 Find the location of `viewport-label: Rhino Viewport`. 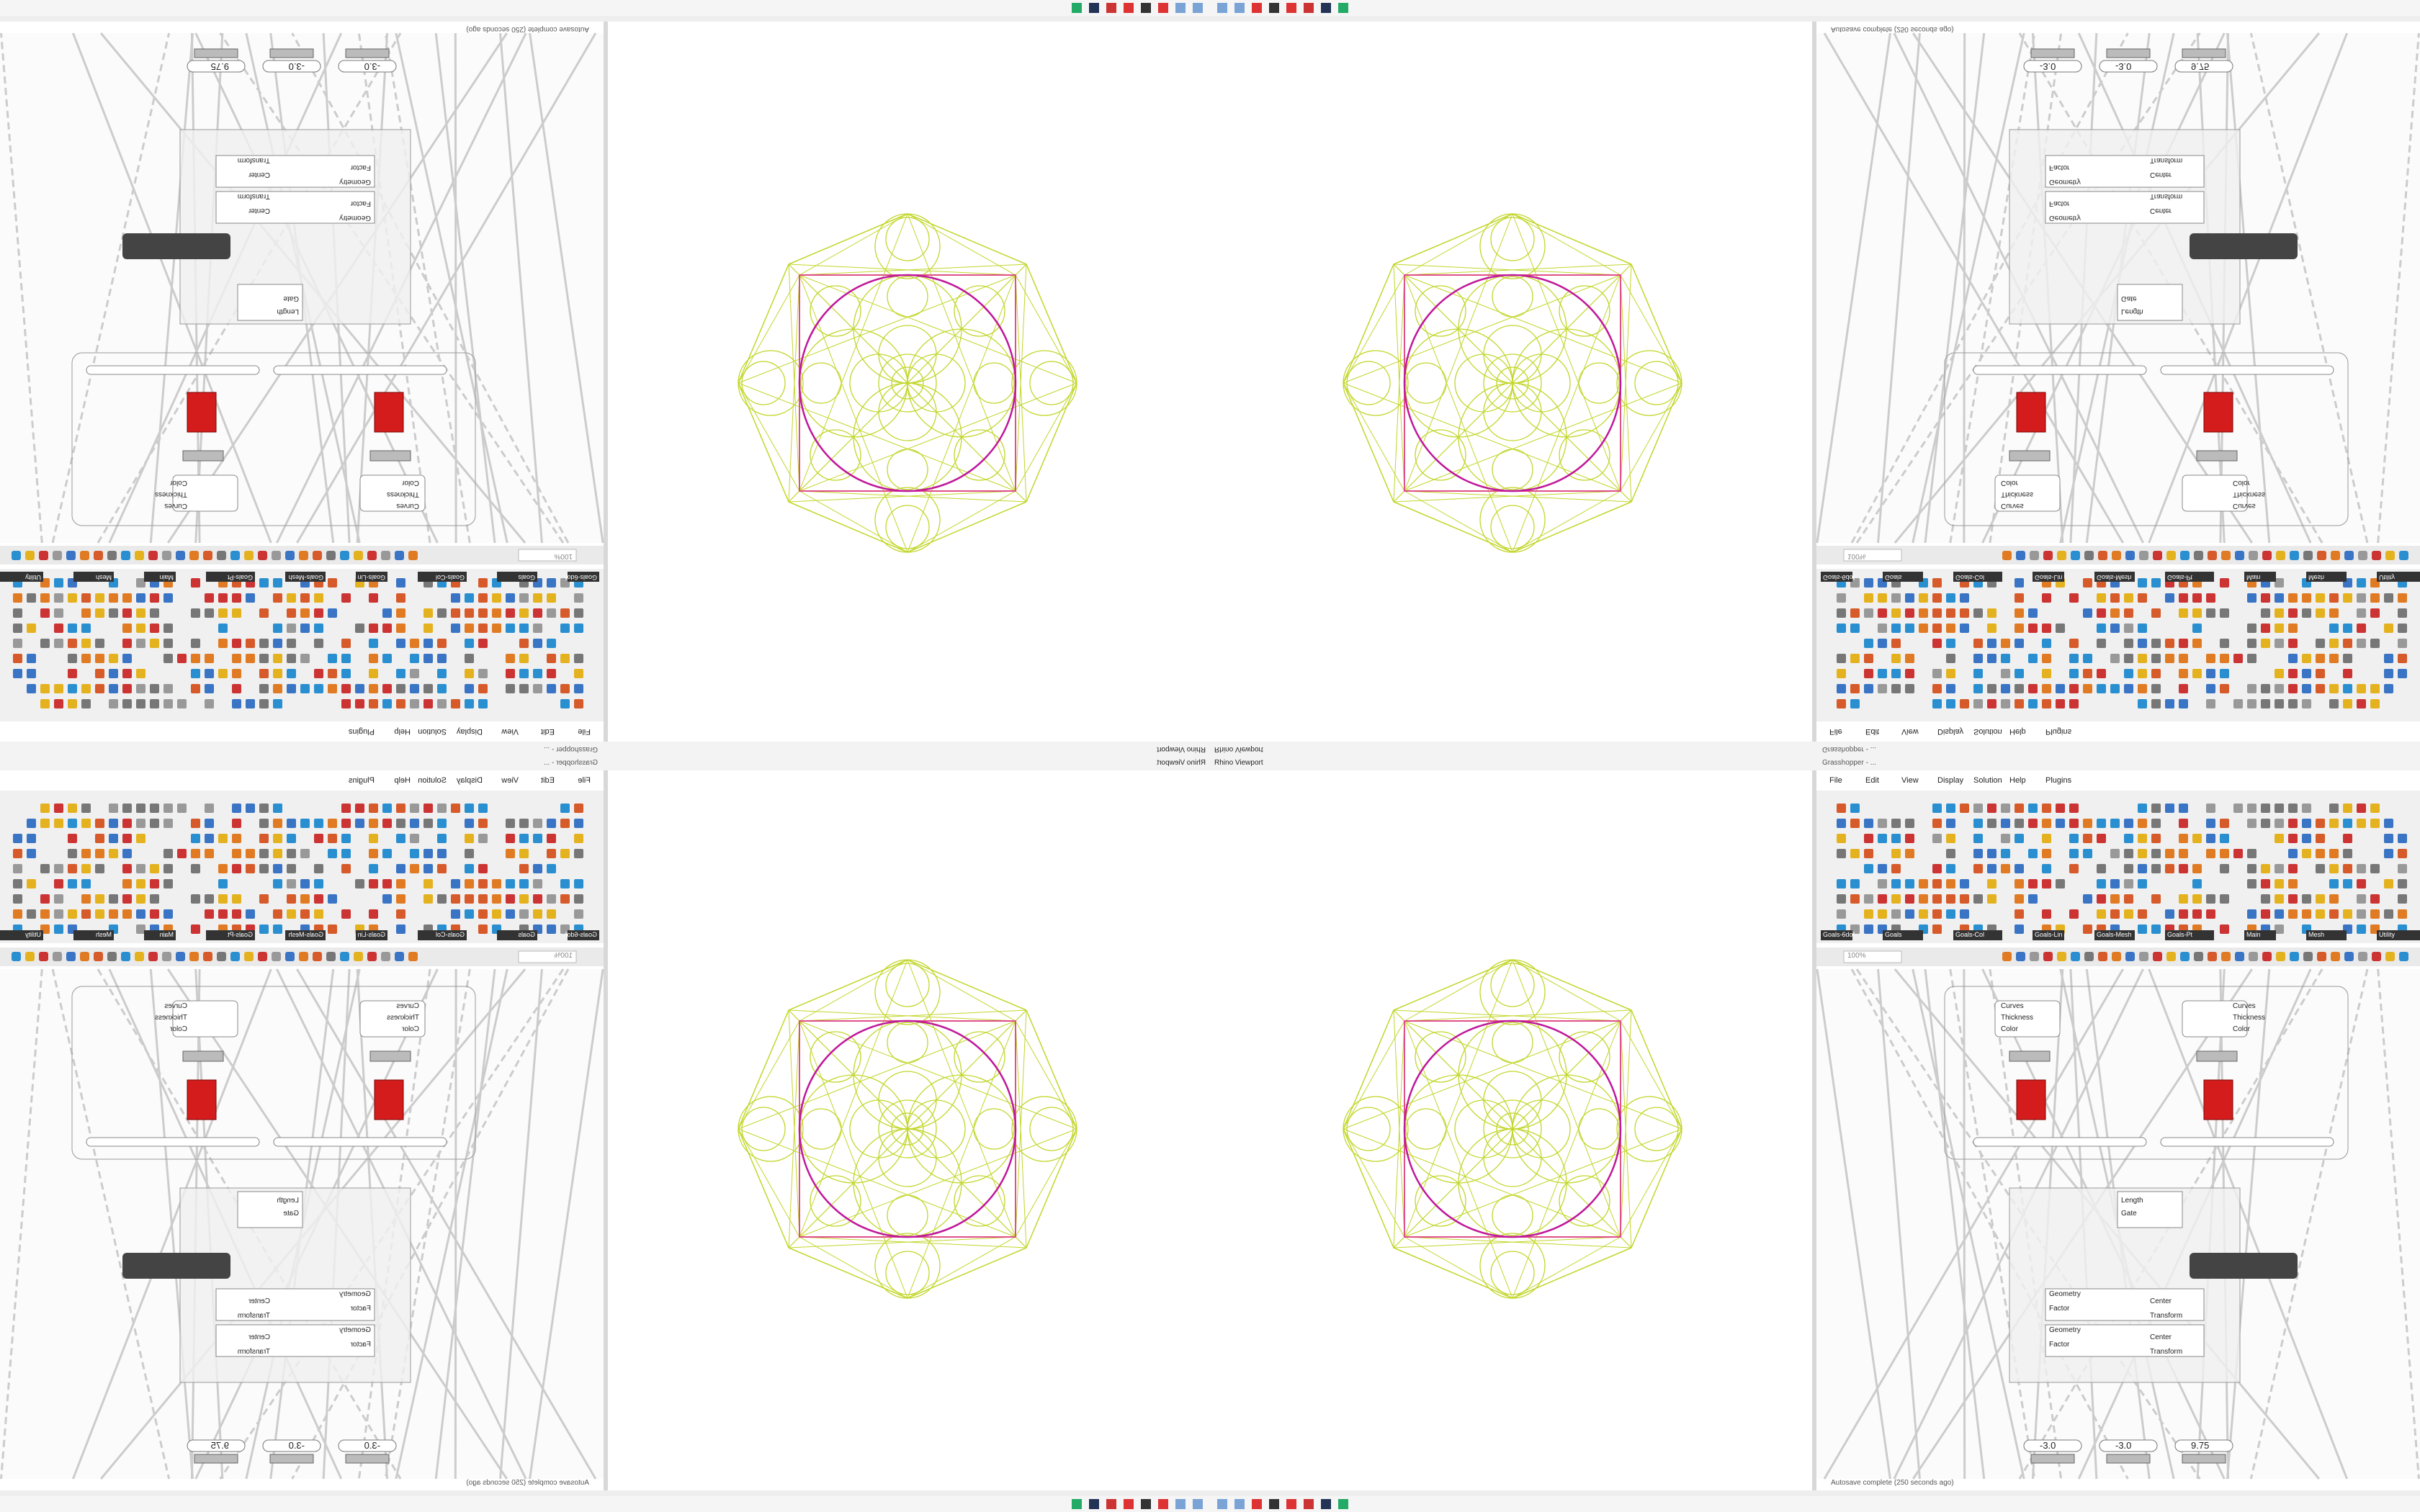

viewport-label: Rhino Viewport is located at coordinates (1181, 749).